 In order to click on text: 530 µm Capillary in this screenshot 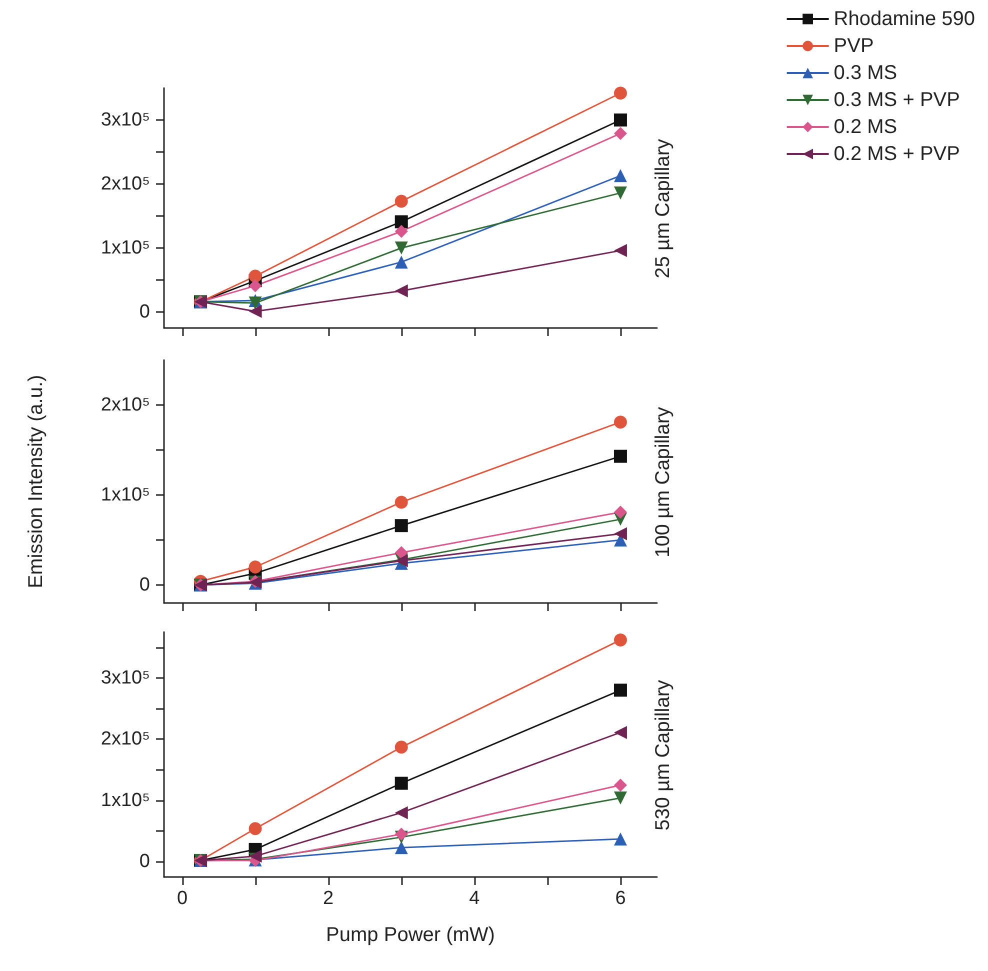, I will do `click(663, 755)`.